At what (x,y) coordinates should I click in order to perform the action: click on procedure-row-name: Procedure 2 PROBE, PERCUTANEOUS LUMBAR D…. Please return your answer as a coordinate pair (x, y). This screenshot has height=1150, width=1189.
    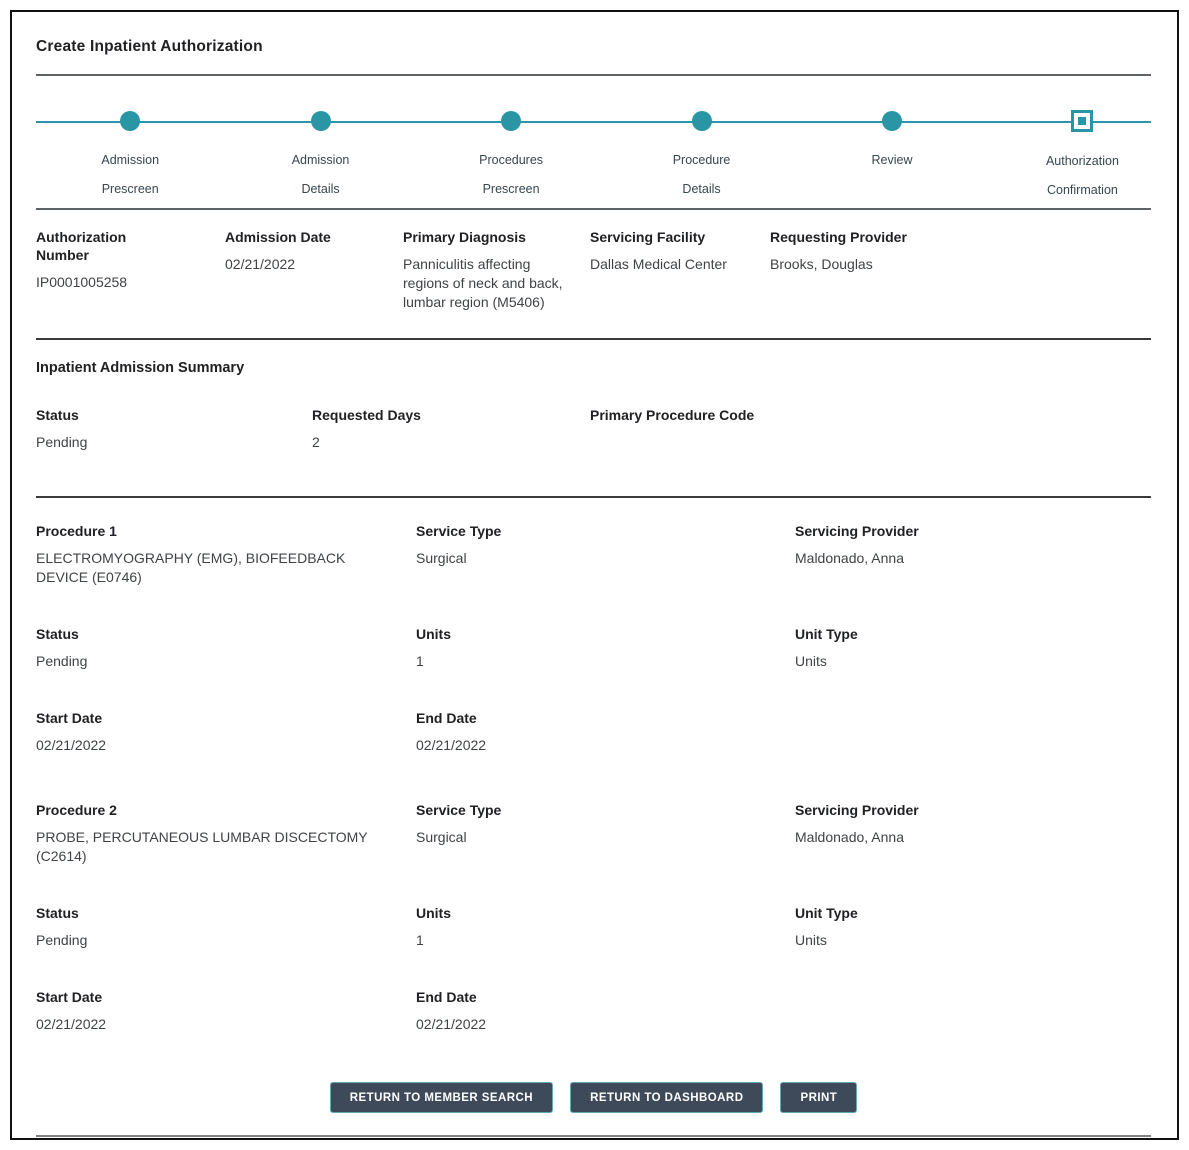
    Looking at the image, I should click on (593, 833).